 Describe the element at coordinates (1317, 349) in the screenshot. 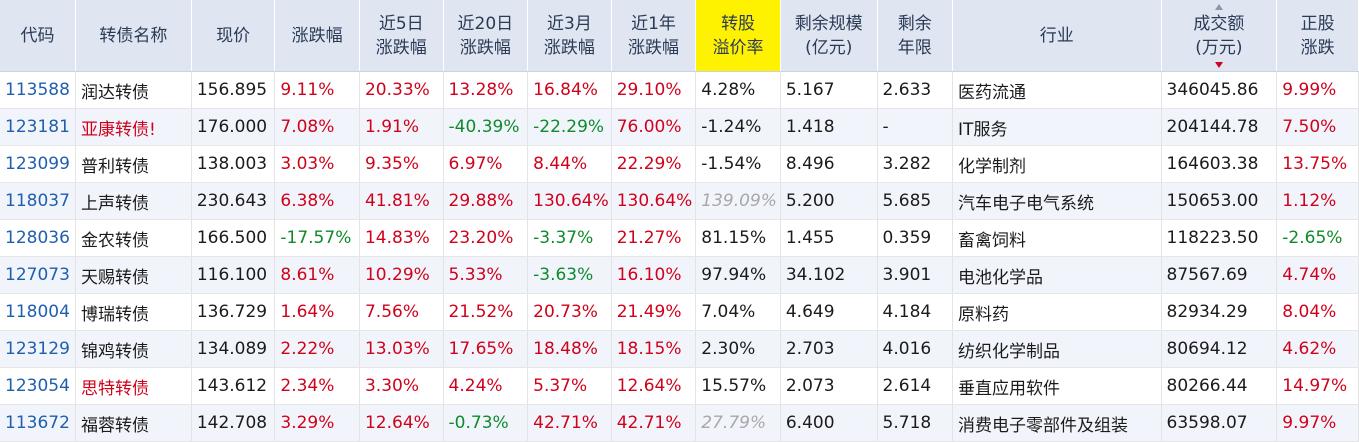

I see `cell-stock: 4.62%` at that location.